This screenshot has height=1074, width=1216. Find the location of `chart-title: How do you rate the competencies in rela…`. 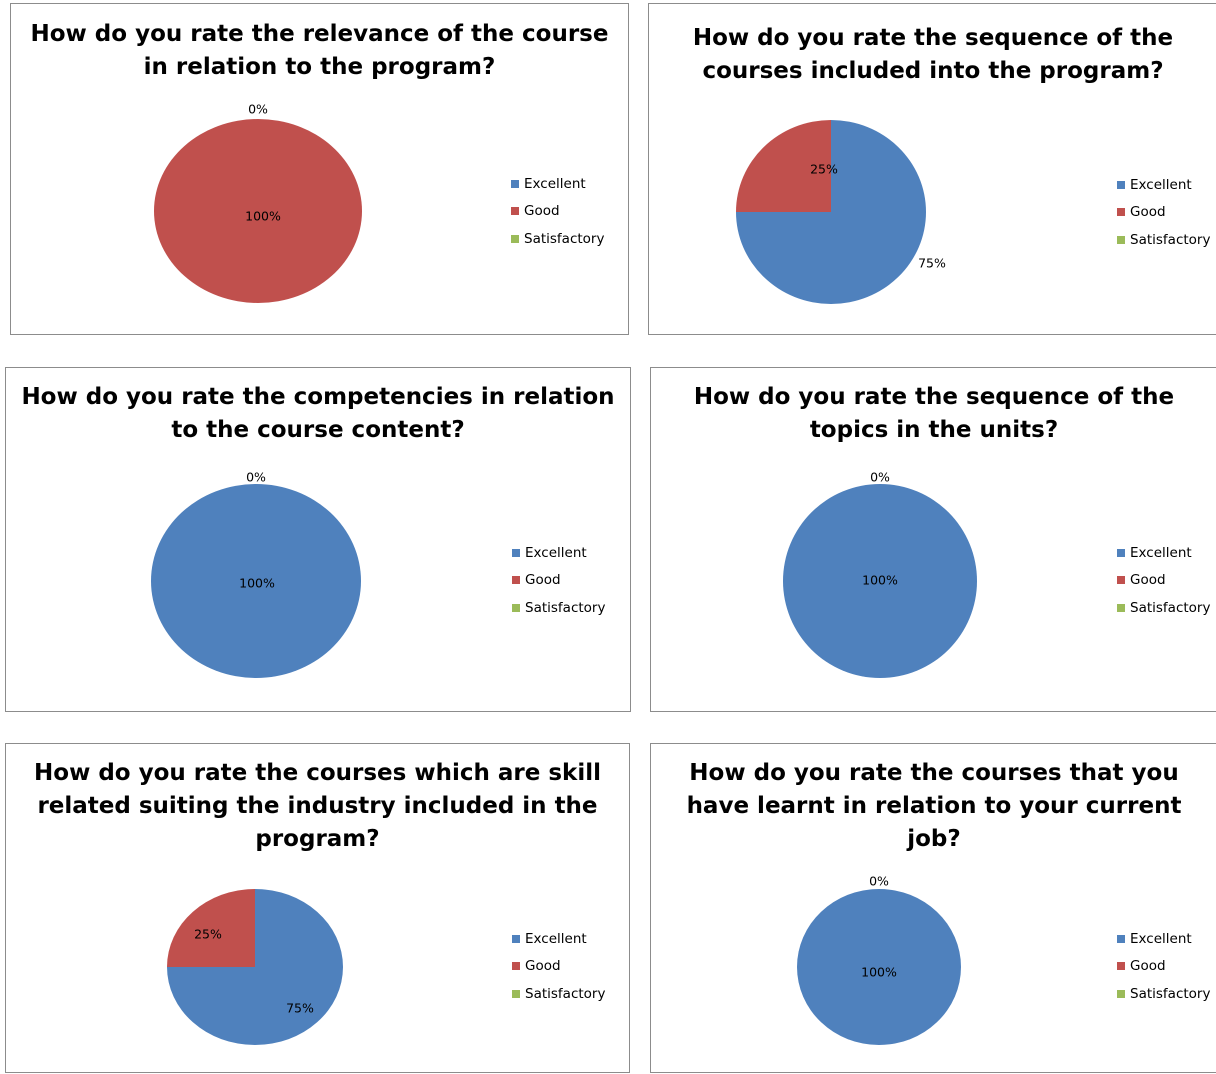

chart-title: How do you rate the competencies in rela… is located at coordinates (318, 413).